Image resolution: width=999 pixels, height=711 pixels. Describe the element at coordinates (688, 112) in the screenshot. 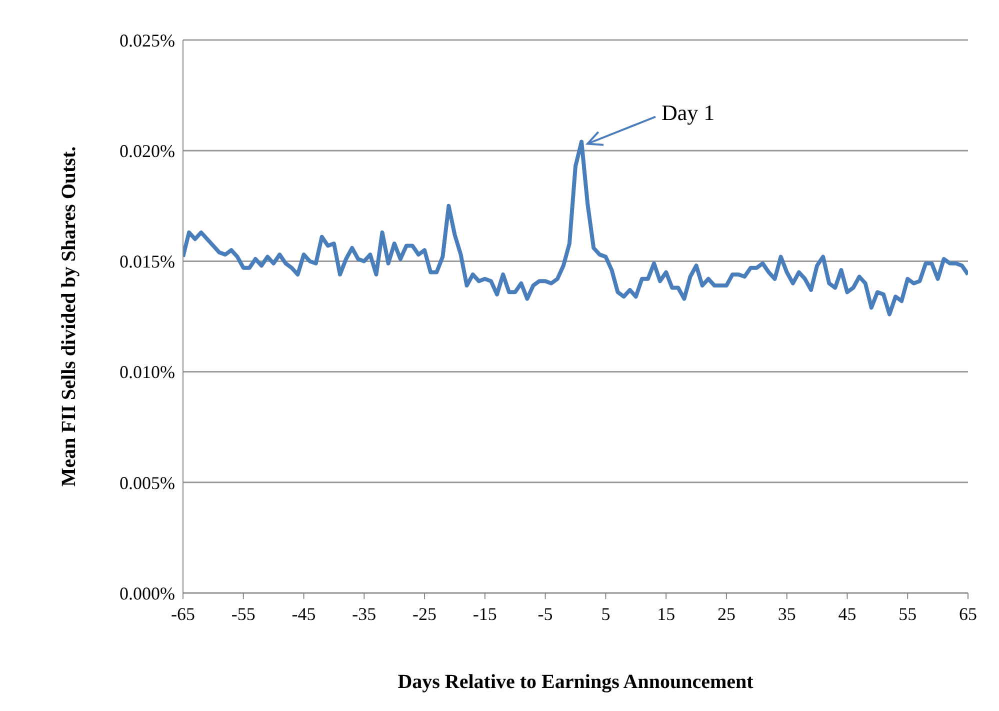

I see `annotation: Day 1` at that location.